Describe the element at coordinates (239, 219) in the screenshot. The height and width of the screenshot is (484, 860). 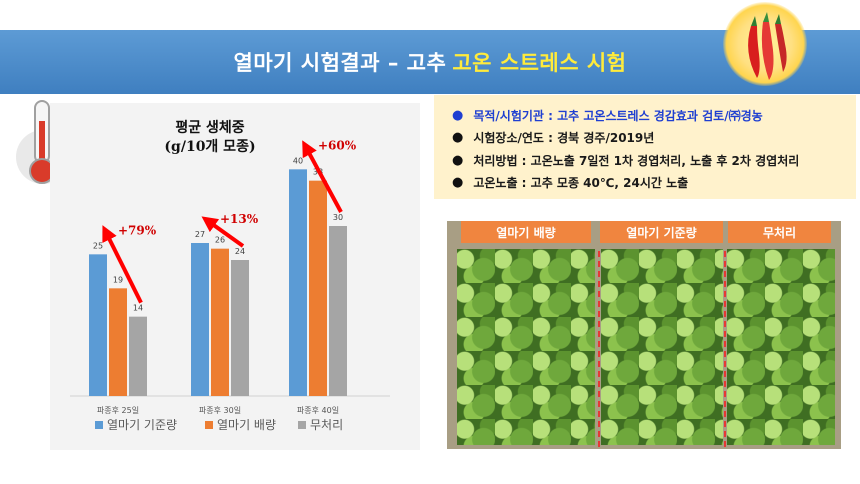
I see `percent-annotation: +13%` at that location.